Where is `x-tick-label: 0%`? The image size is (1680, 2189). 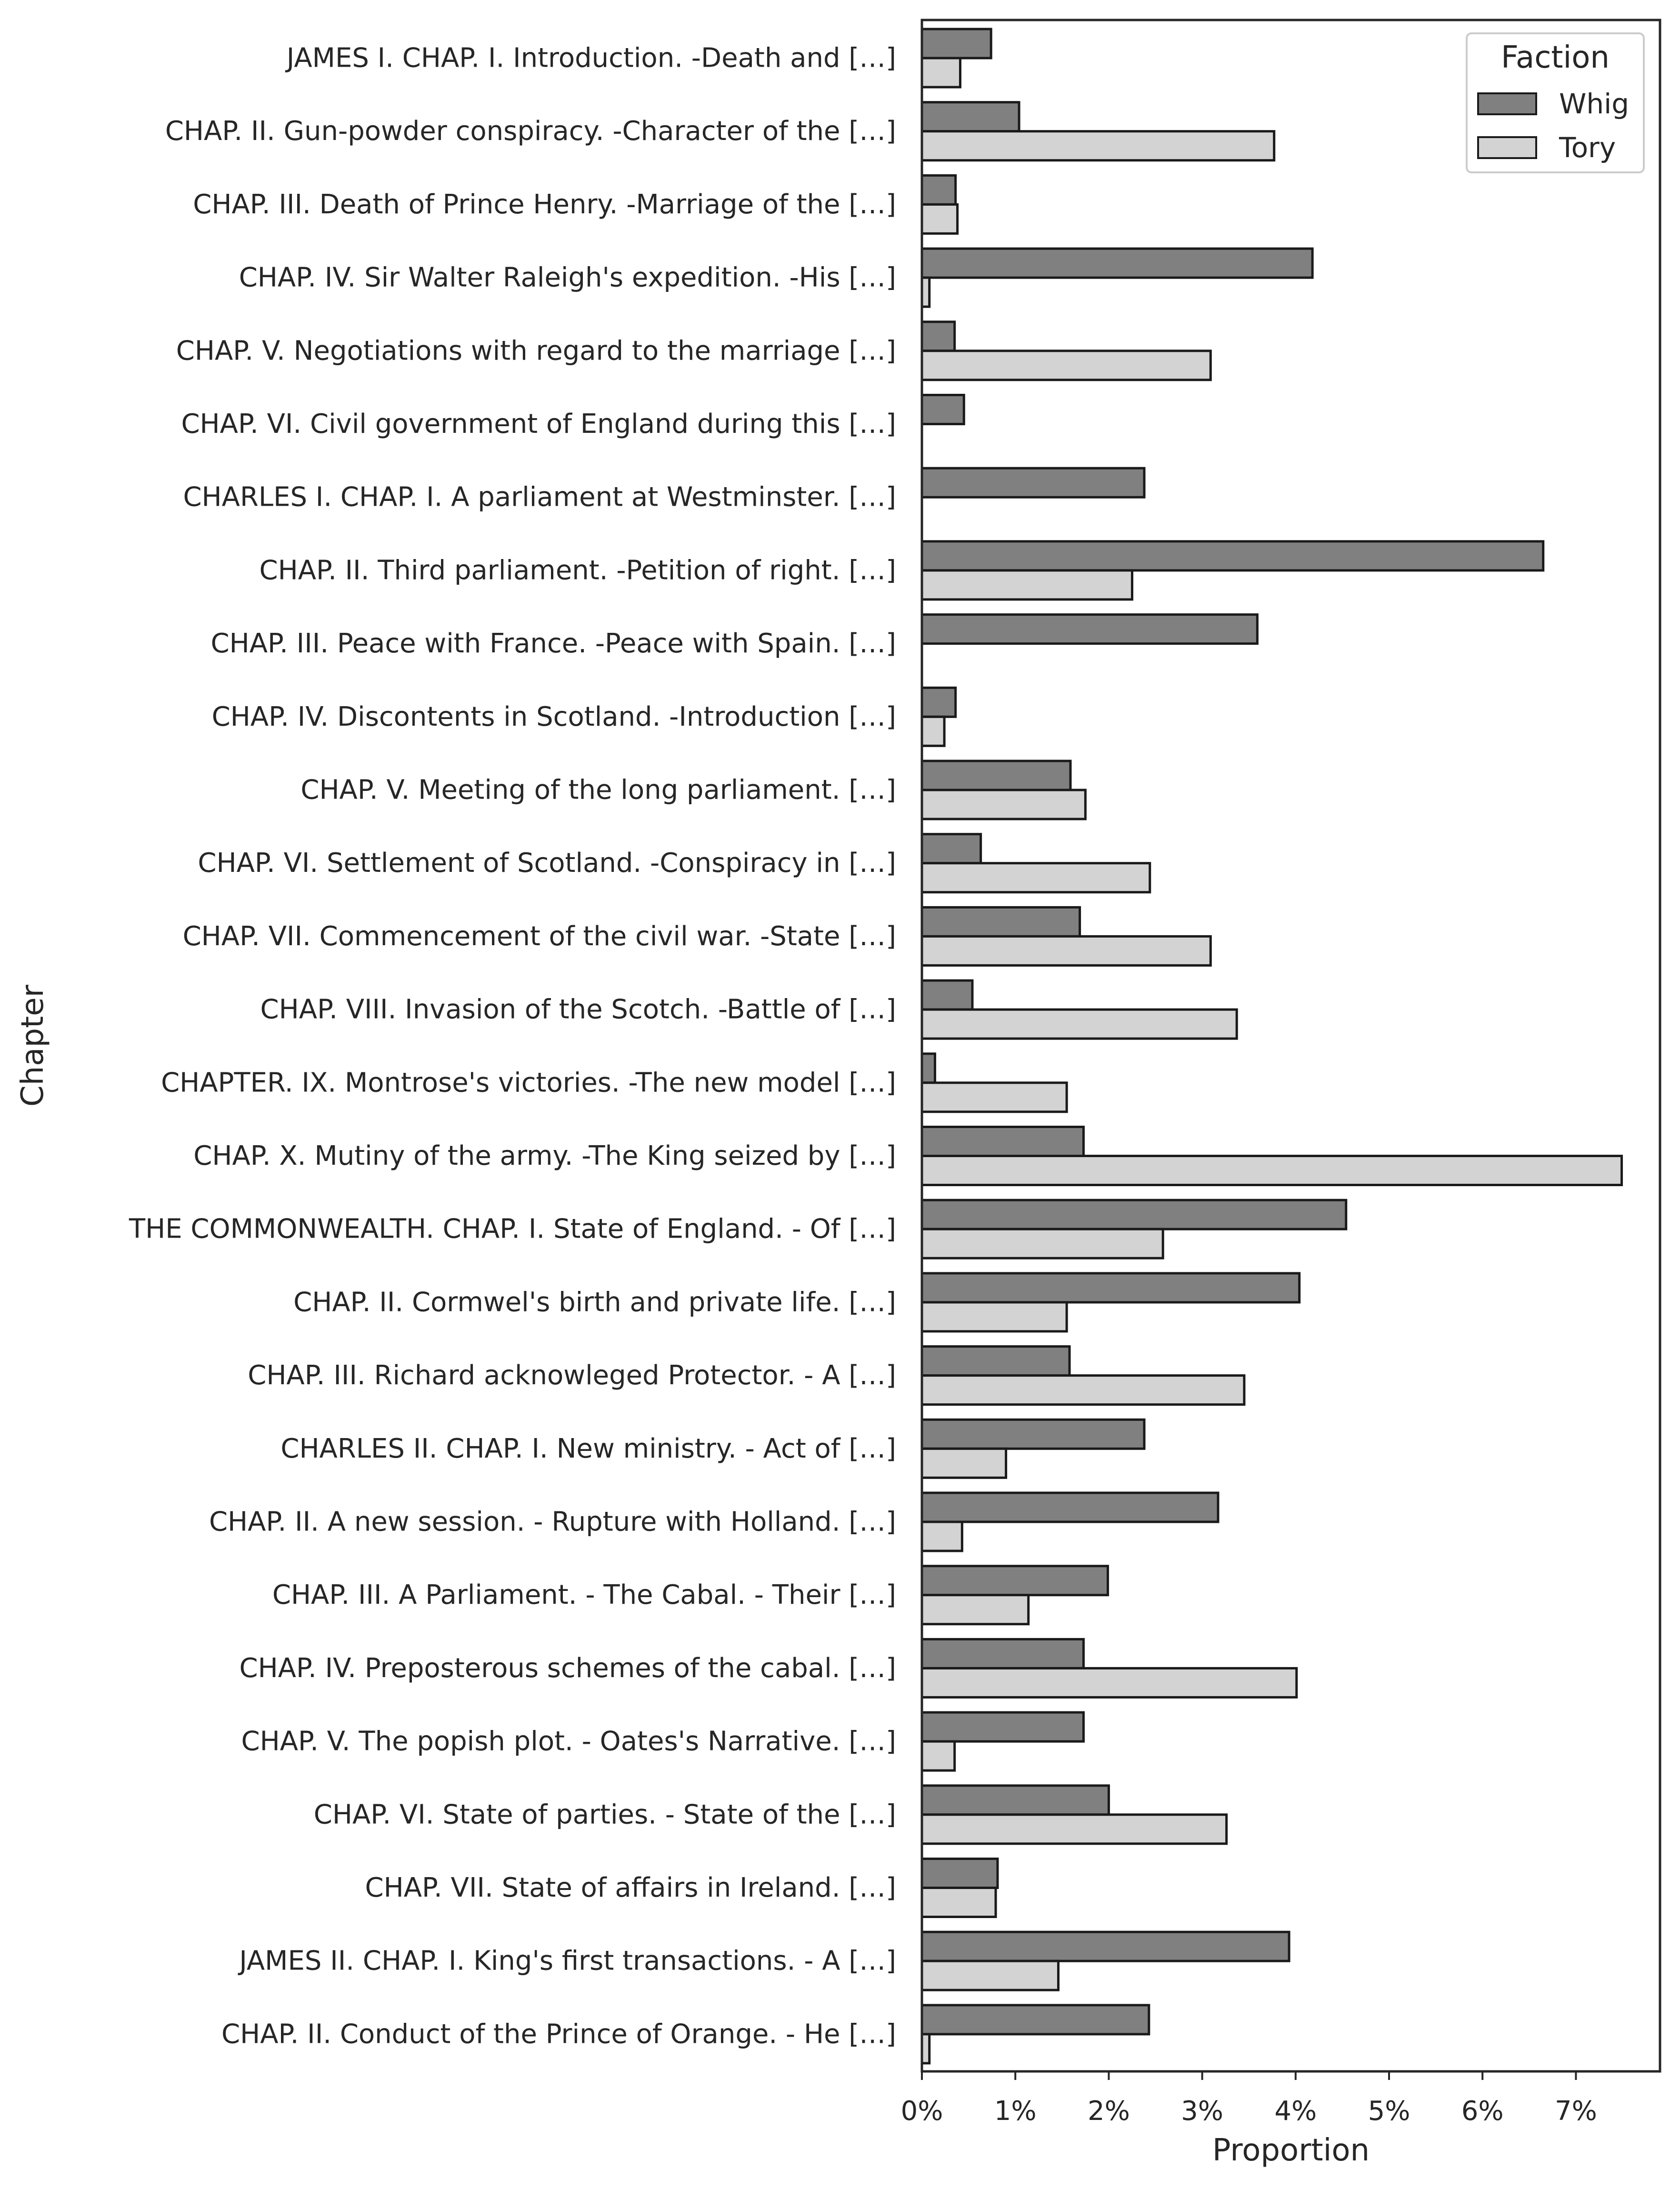
x-tick-label: 0% is located at coordinates (922, 2111).